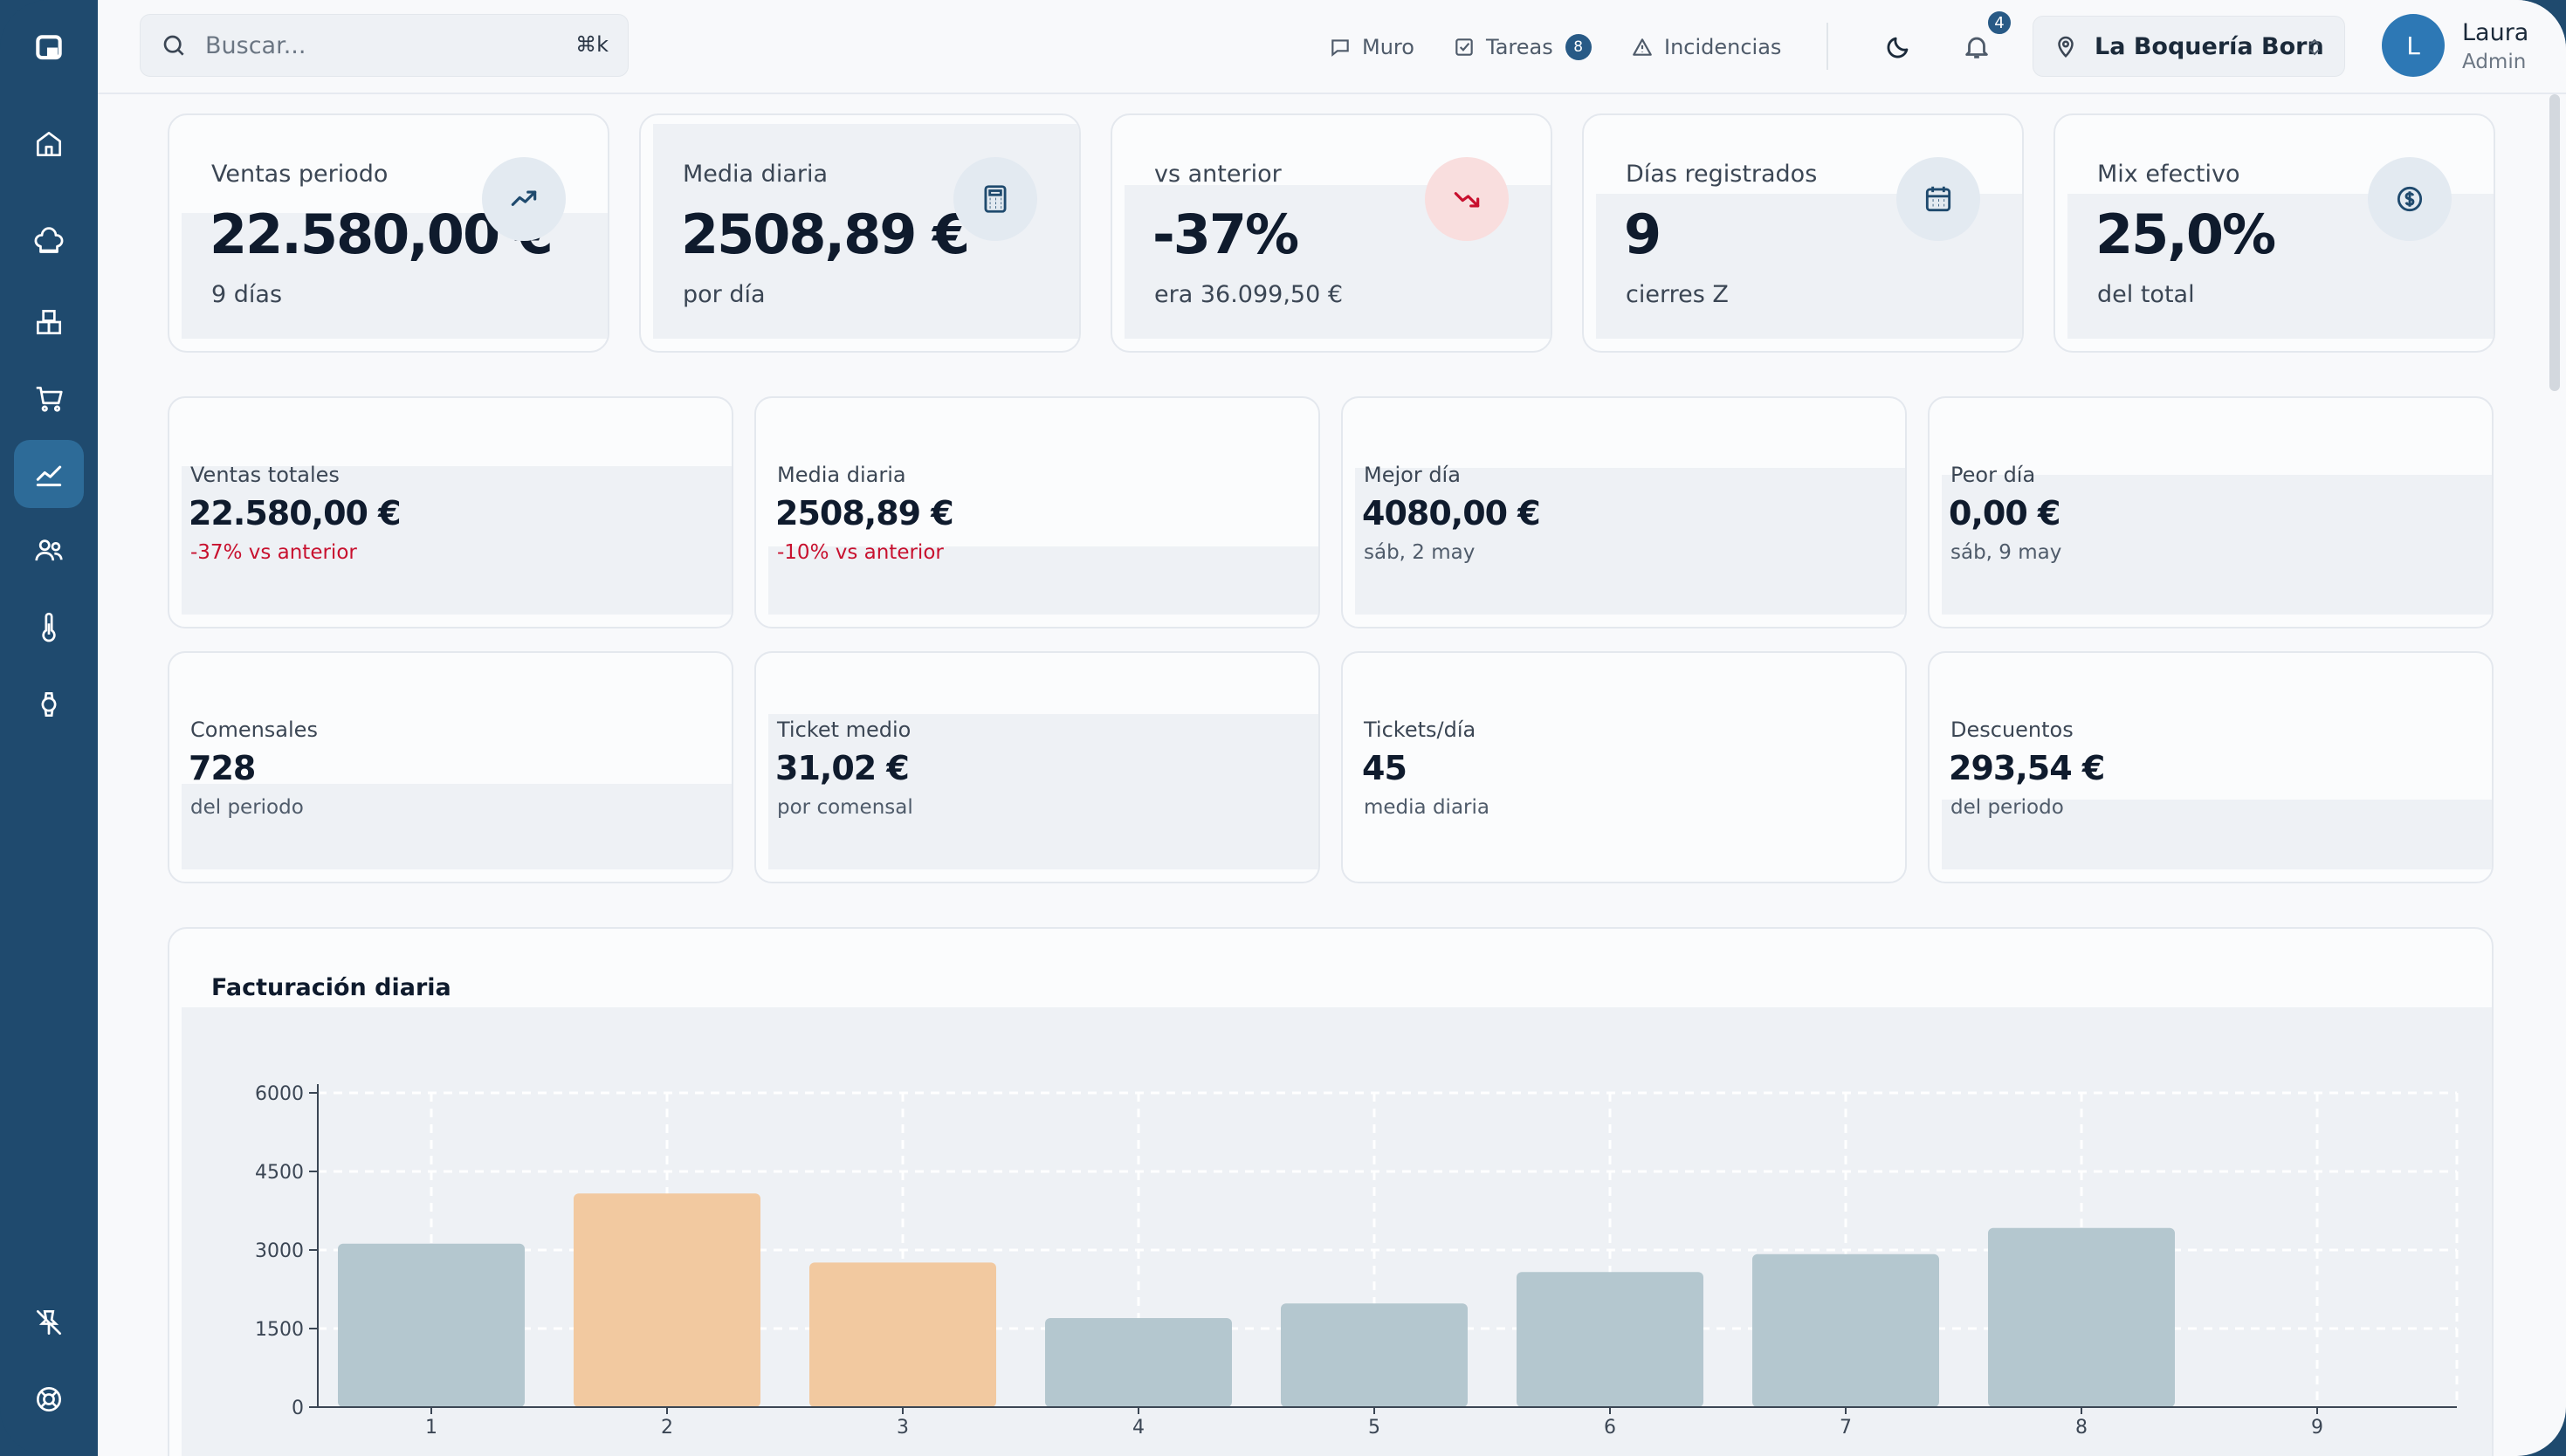 This screenshot has height=1456, width=2566. Describe the element at coordinates (49, 243) in the screenshot. I see `chef-hat-icon` at that location.